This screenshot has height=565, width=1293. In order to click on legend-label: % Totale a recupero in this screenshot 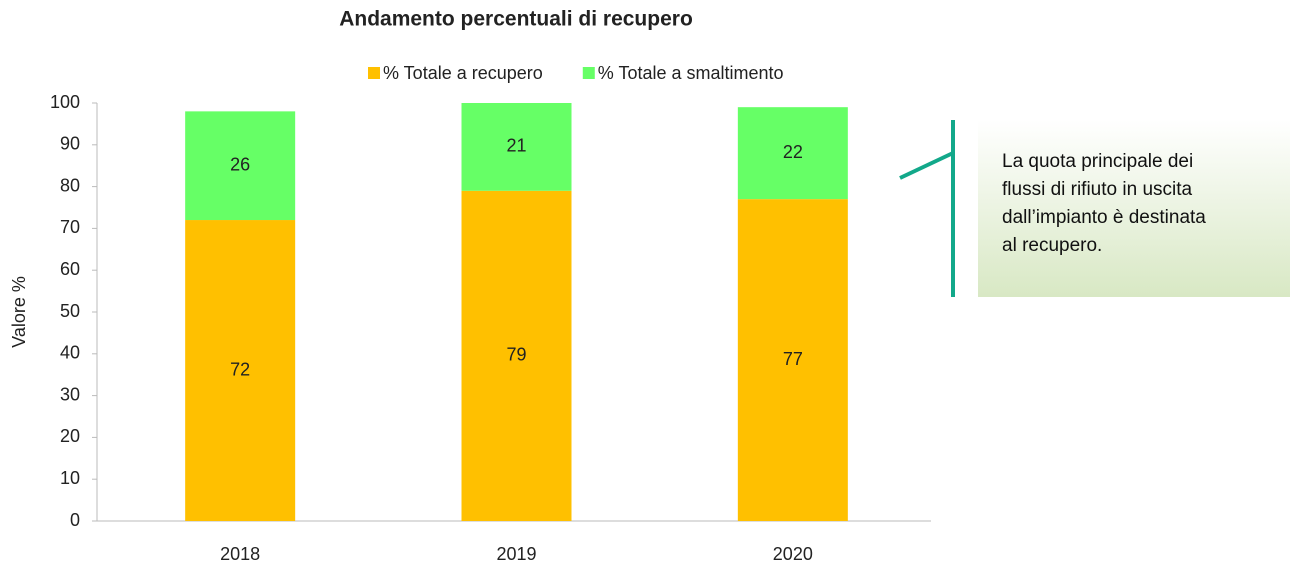, I will do `click(463, 73)`.